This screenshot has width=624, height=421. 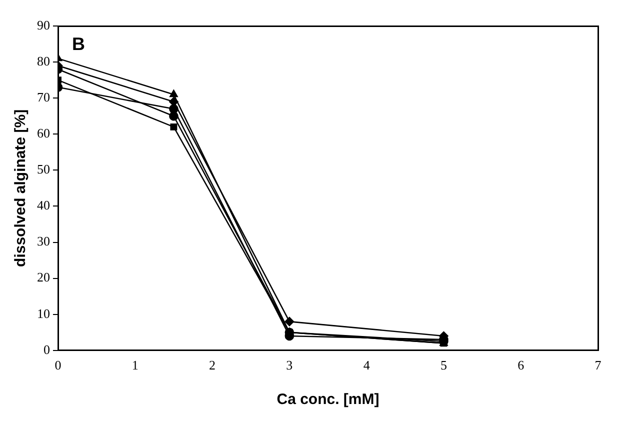 I want to click on y-tick-label: 30, so click(x=43, y=241).